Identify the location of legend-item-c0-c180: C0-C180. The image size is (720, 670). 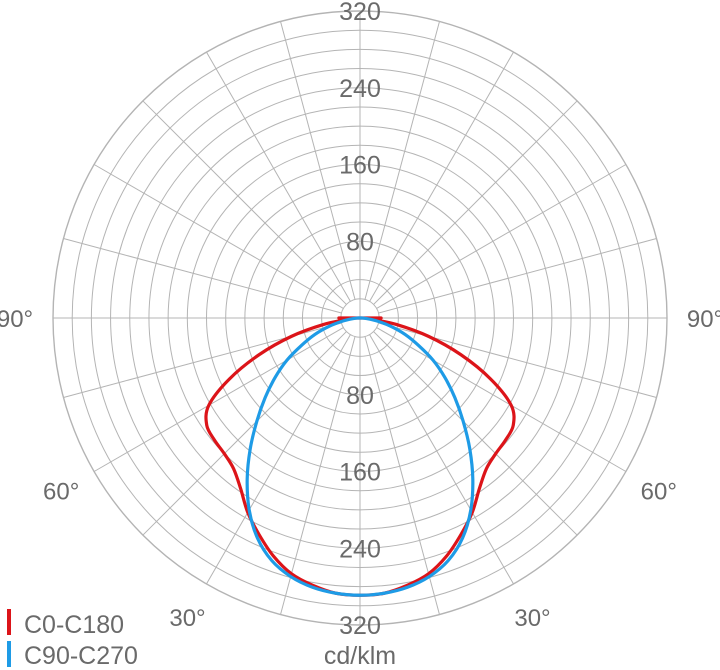
(65, 624).